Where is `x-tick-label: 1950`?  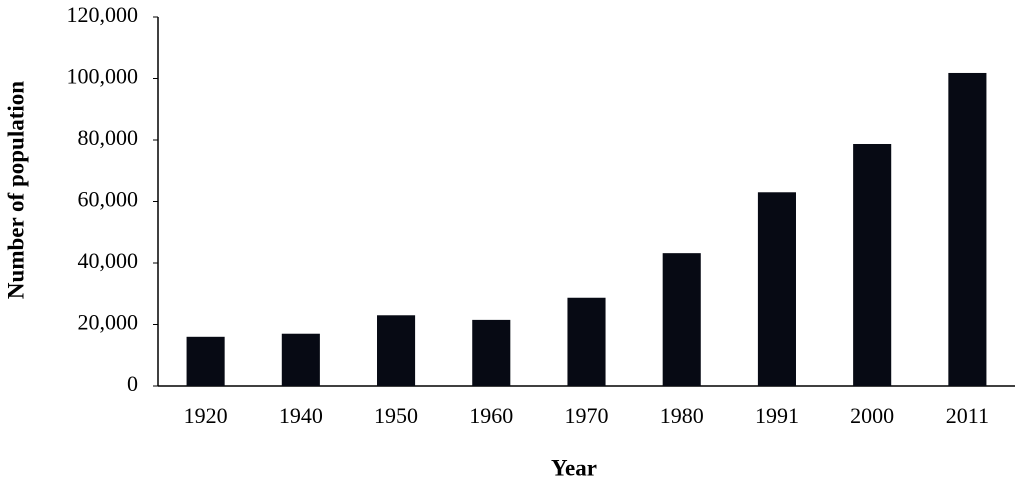 x-tick-label: 1950 is located at coordinates (396, 415).